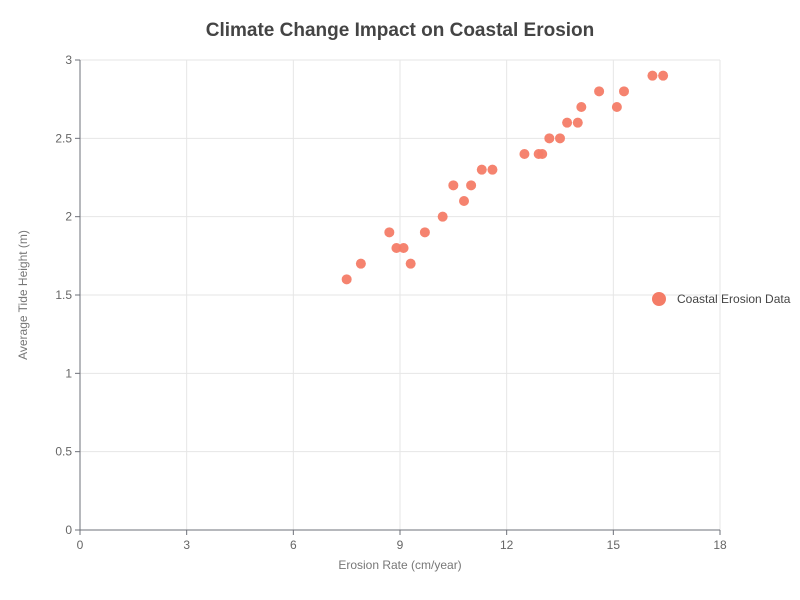 The height and width of the screenshot is (600, 800). Describe the element at coordinates (614, 545) in the screenshot. I see `x-tick-label: 15` at that location.